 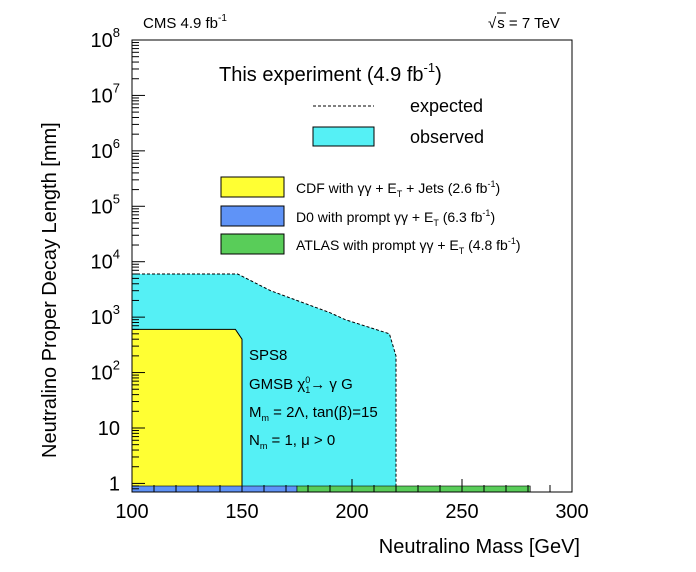 What do you see at coordinates (131, 512) in the screenshot?
I see `x-tick-label: 100` at bounding box center [131, 512].